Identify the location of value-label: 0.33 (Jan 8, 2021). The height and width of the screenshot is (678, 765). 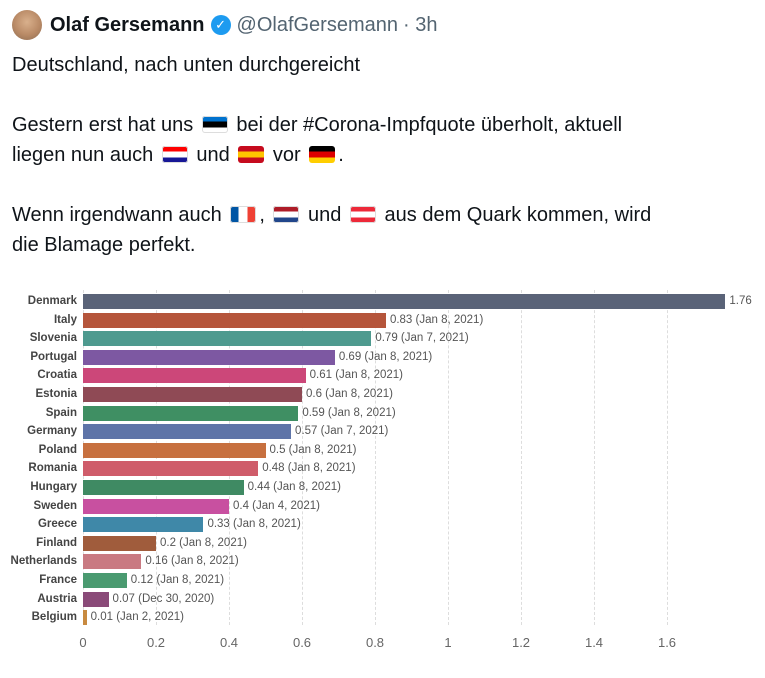
(254, 524).